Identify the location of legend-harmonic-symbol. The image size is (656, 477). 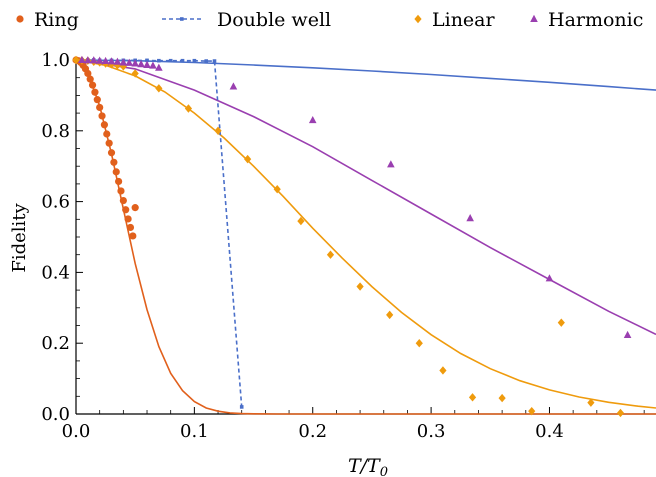
(534, 18).